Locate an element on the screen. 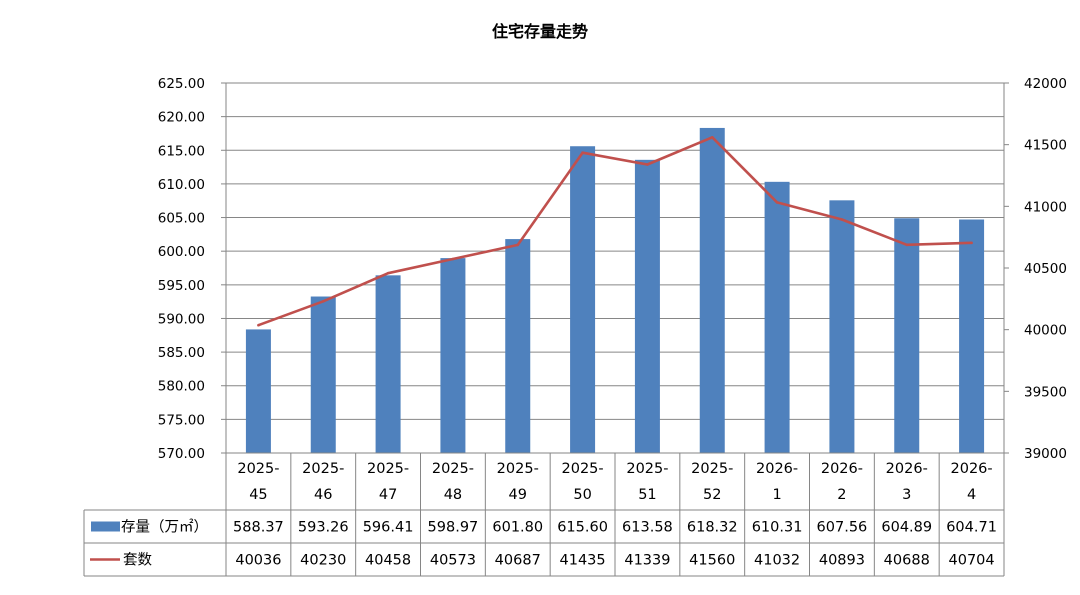 This screenshot has width=1080, height=595. table-cell-units: 40230 is located at coordinates (323, 561).